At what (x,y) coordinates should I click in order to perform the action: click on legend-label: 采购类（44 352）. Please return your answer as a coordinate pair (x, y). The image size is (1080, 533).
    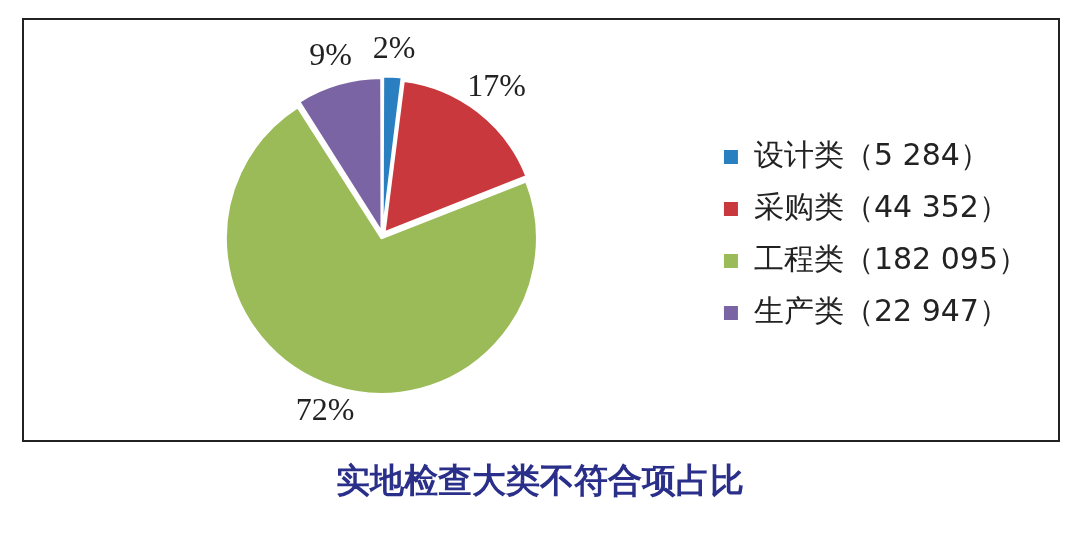
    Looking at the image, I should click on (881, 206).